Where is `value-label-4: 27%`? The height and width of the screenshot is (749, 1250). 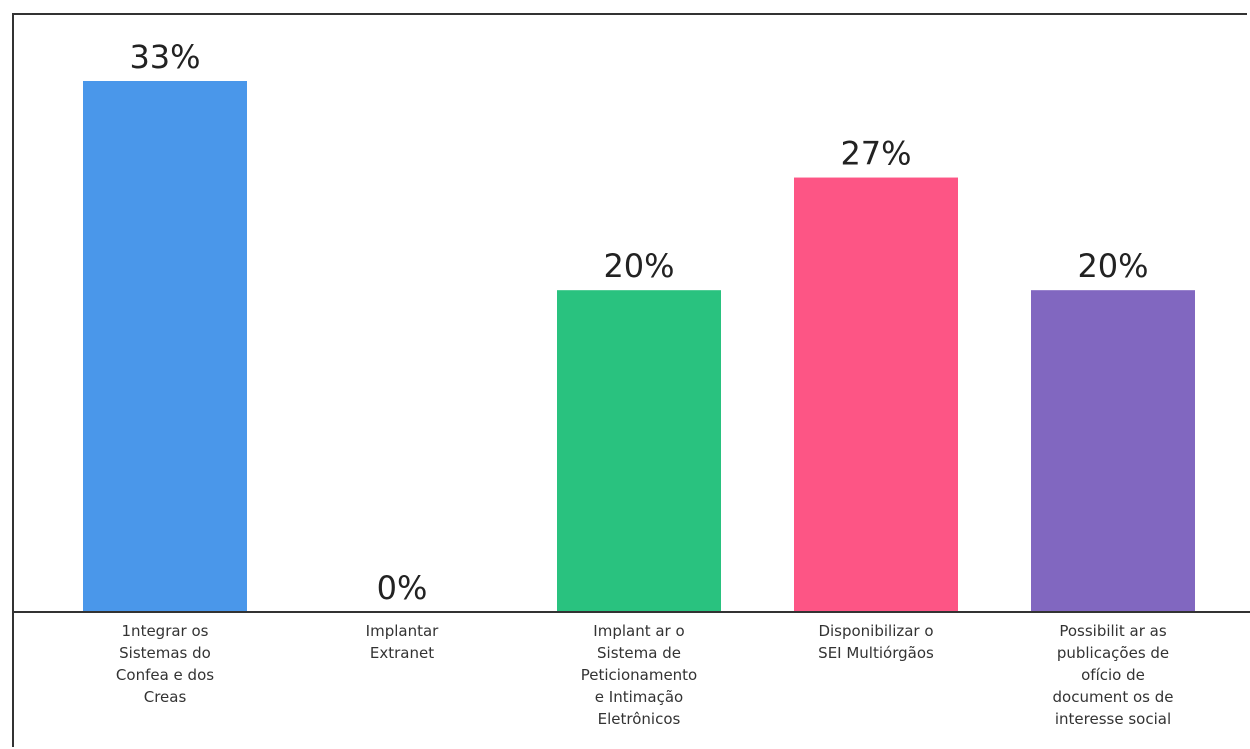 value-label-4: 27% is located at coordinates (875, 154).